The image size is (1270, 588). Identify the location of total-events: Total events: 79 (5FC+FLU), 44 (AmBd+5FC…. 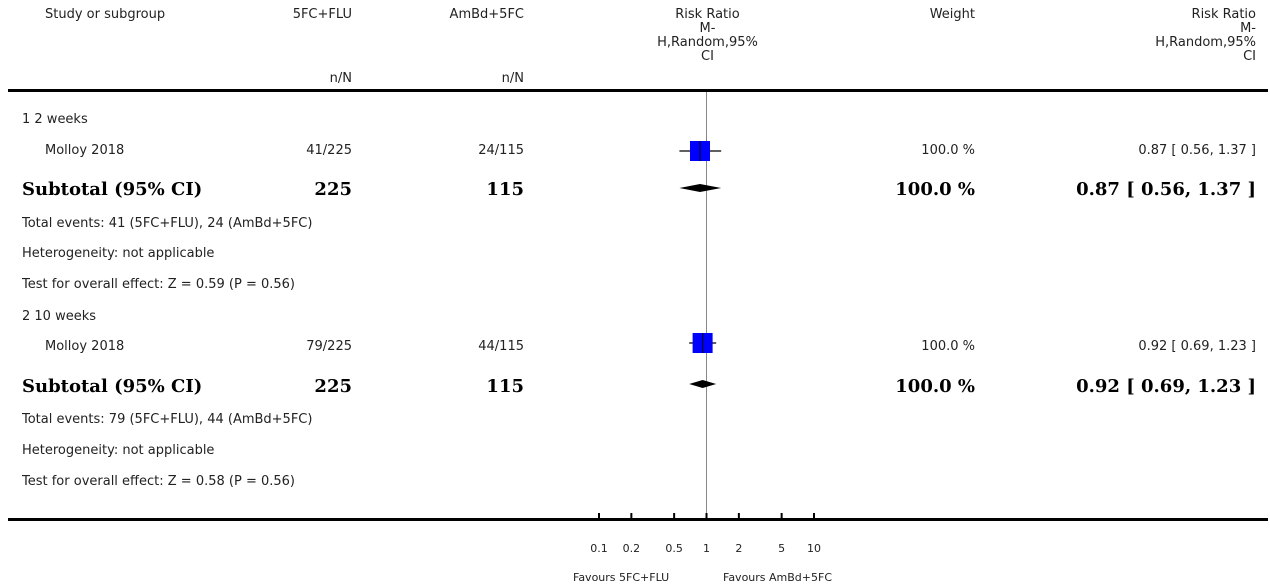
(167, 419).